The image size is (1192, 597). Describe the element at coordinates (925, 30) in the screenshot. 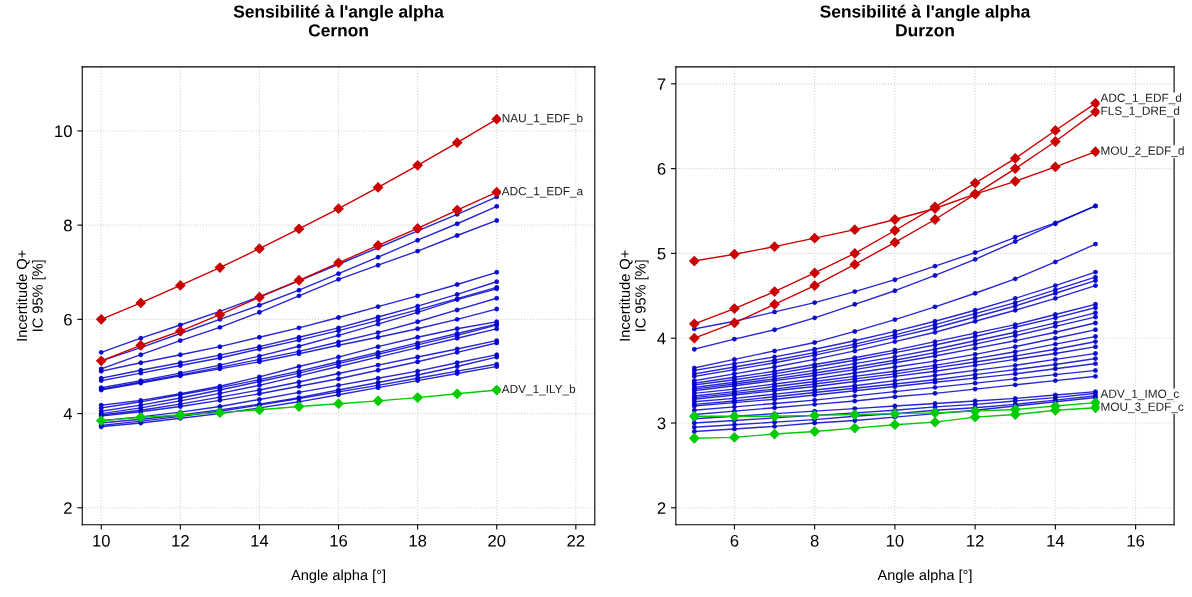

I see `chart-subtitle: Durzon` at that location.